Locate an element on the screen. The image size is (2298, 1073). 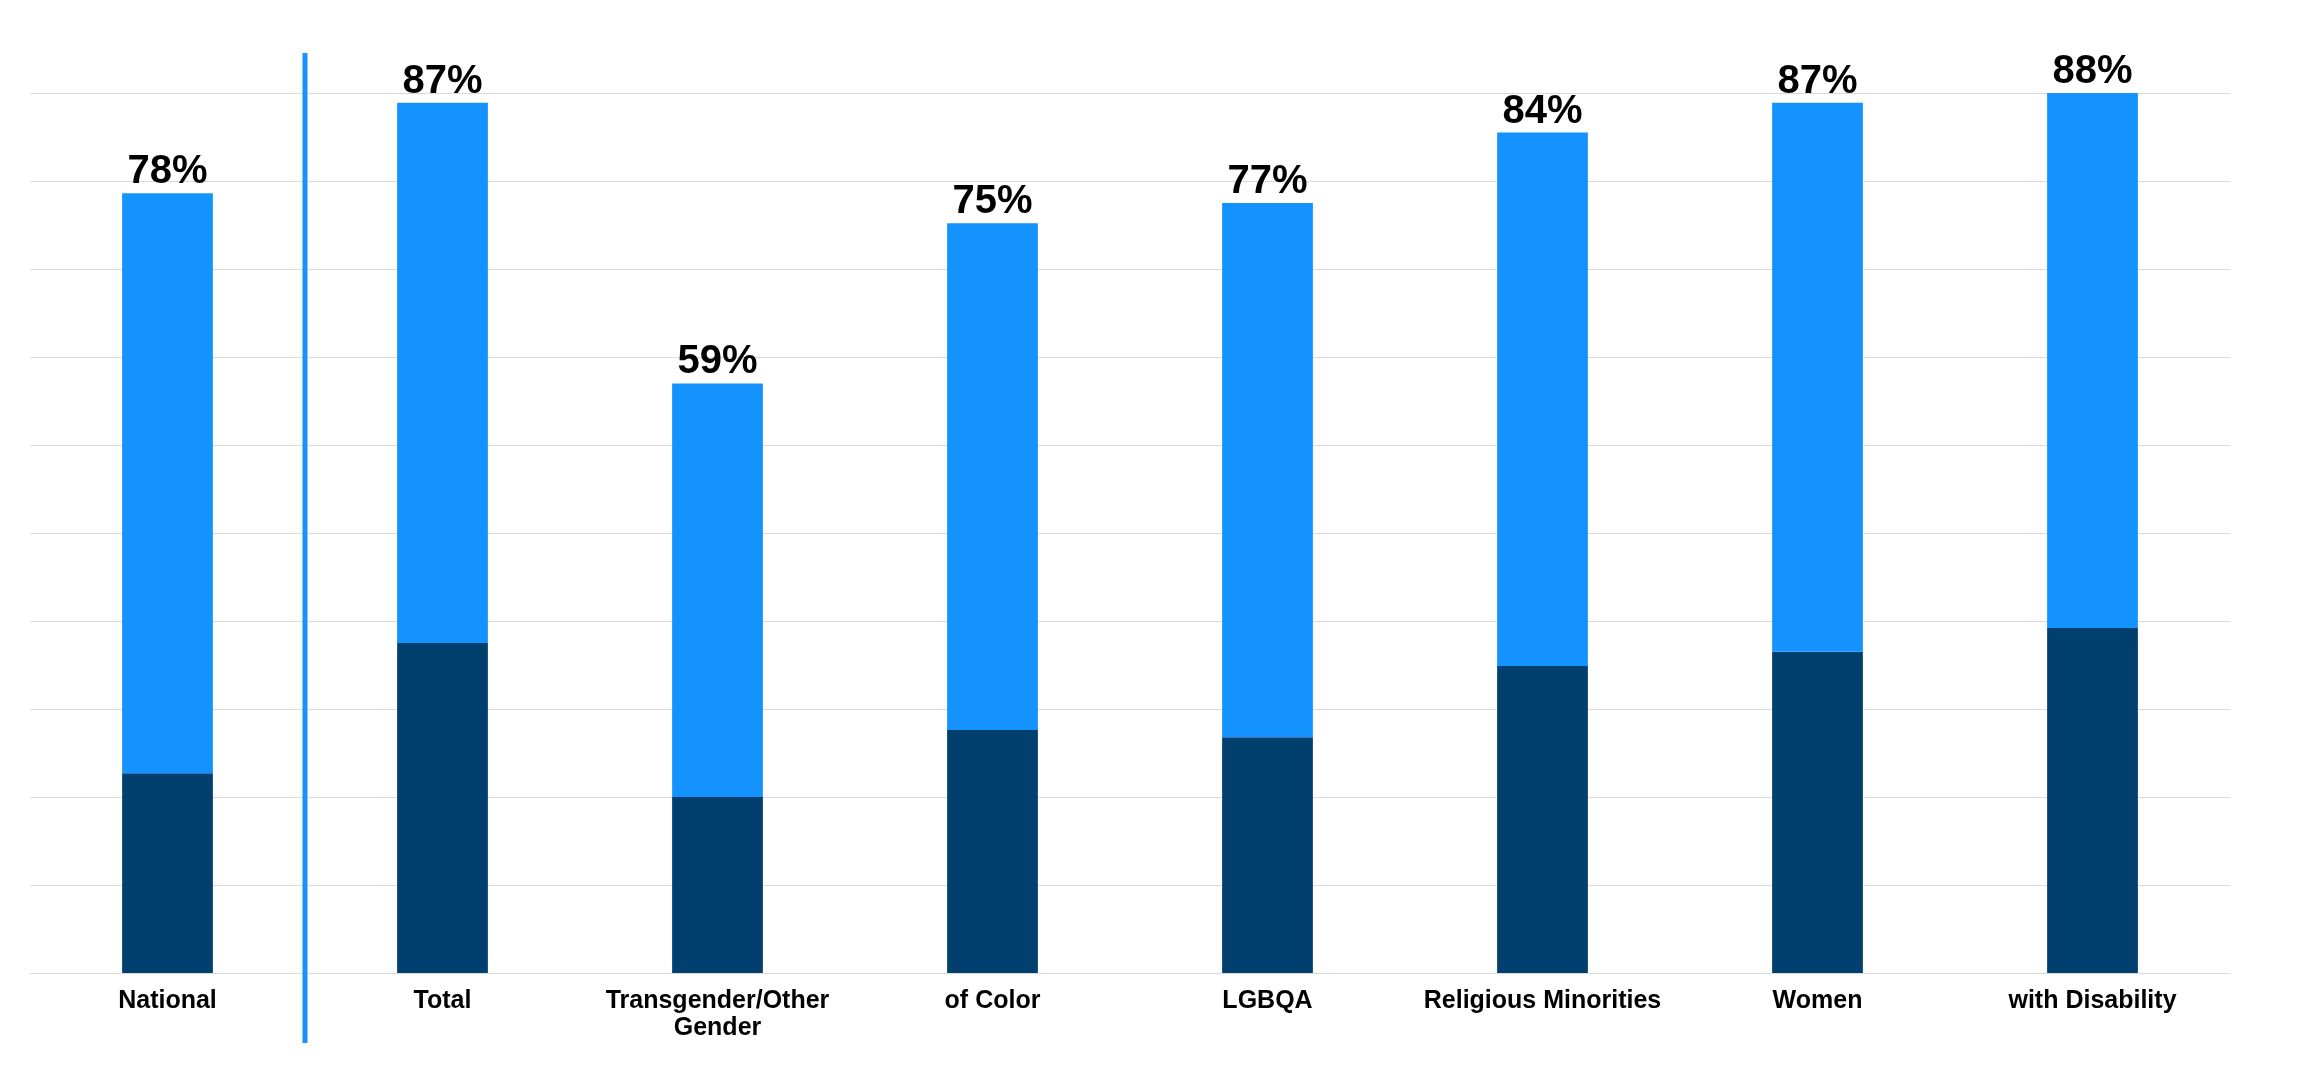
annotation: 59% is located at coordinates (717, 359).